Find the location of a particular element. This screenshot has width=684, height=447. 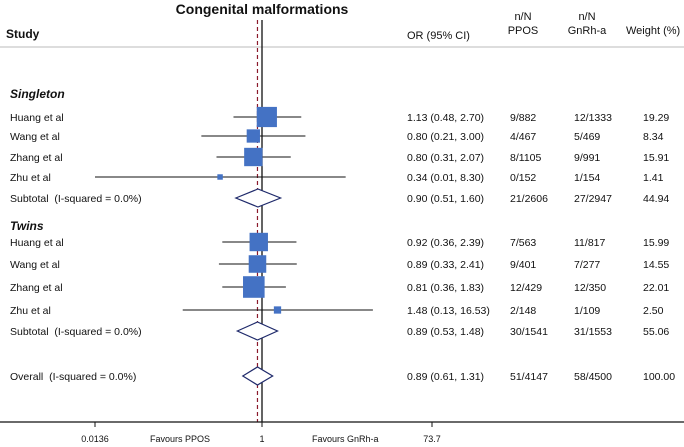

weight-value: 15.99 is located at coordinates (656, 243).